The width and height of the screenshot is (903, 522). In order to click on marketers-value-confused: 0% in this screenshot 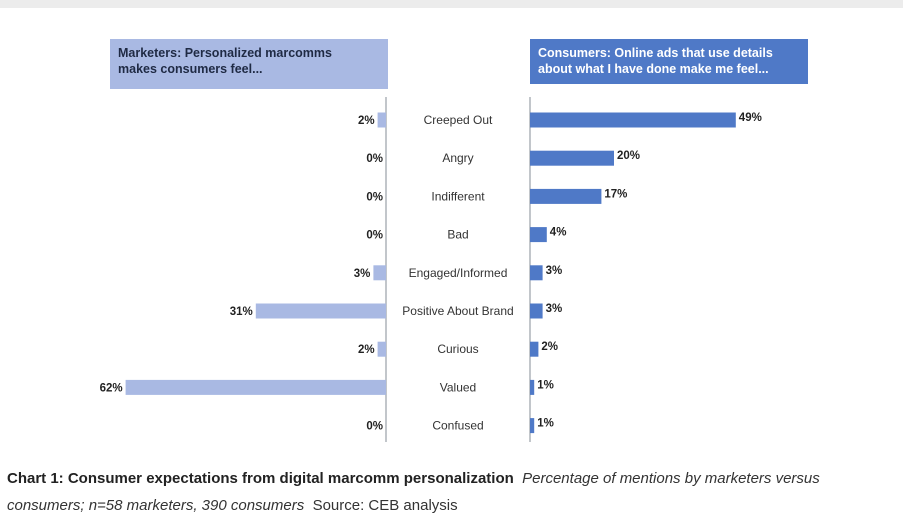, I will do `click(374, 427)`.